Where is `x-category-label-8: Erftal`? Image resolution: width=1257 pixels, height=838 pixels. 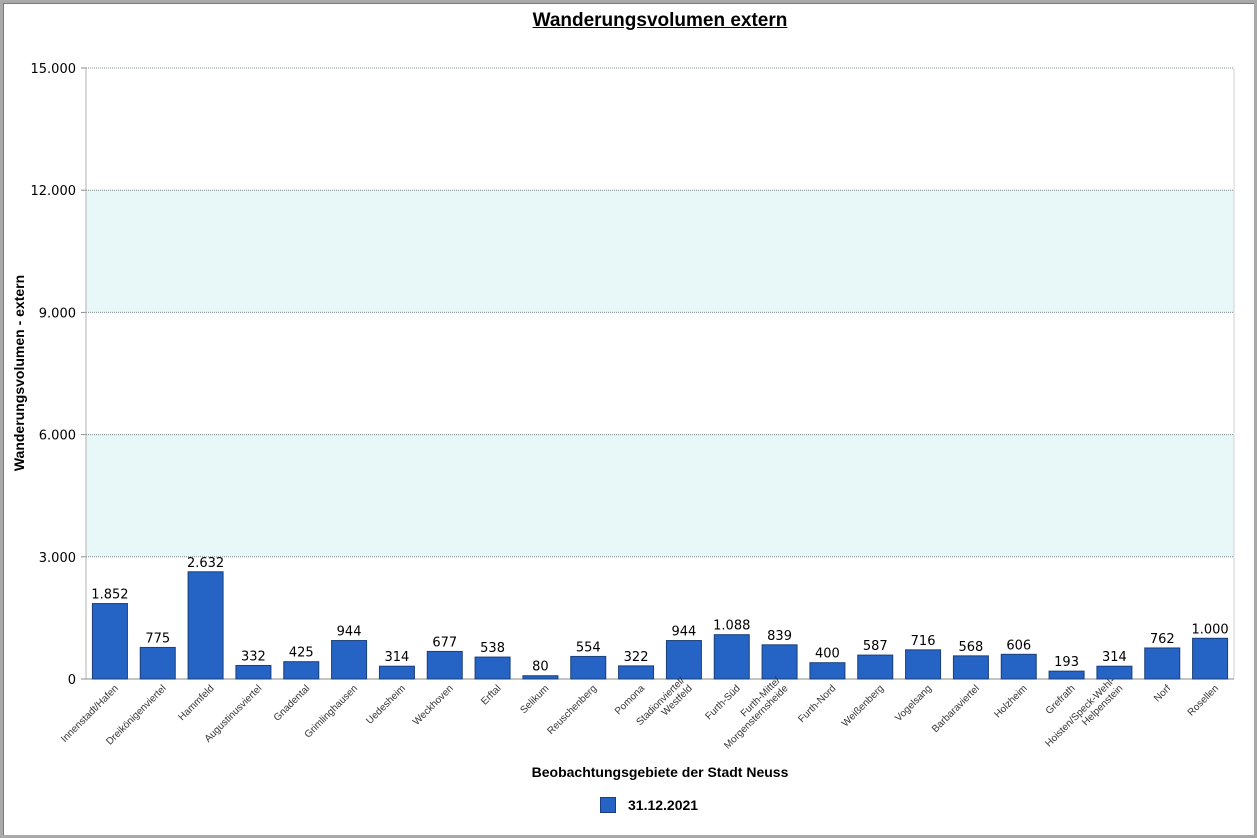 x-category-label-8: Erftal is located at coordinates (491, 695).